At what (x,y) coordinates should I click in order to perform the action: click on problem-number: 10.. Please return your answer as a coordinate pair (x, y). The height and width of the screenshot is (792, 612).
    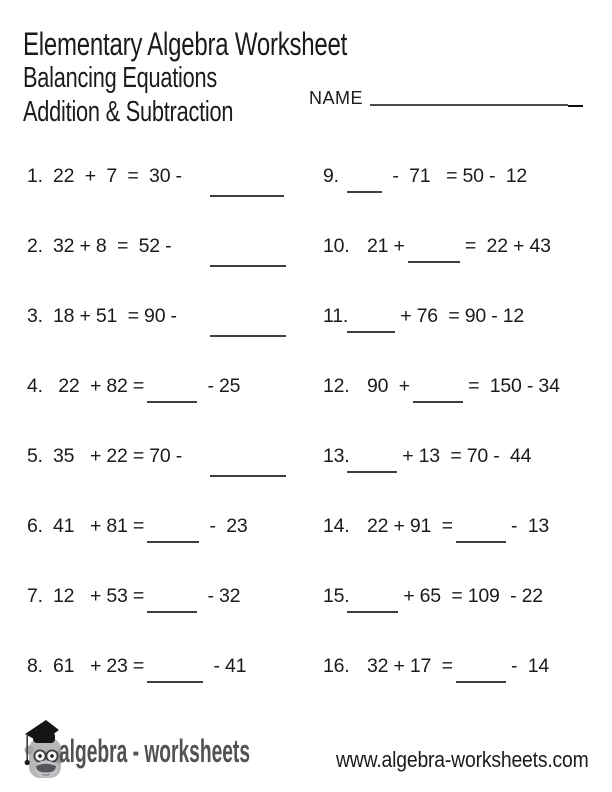
    Looking at the image, I should click on (336, 246).